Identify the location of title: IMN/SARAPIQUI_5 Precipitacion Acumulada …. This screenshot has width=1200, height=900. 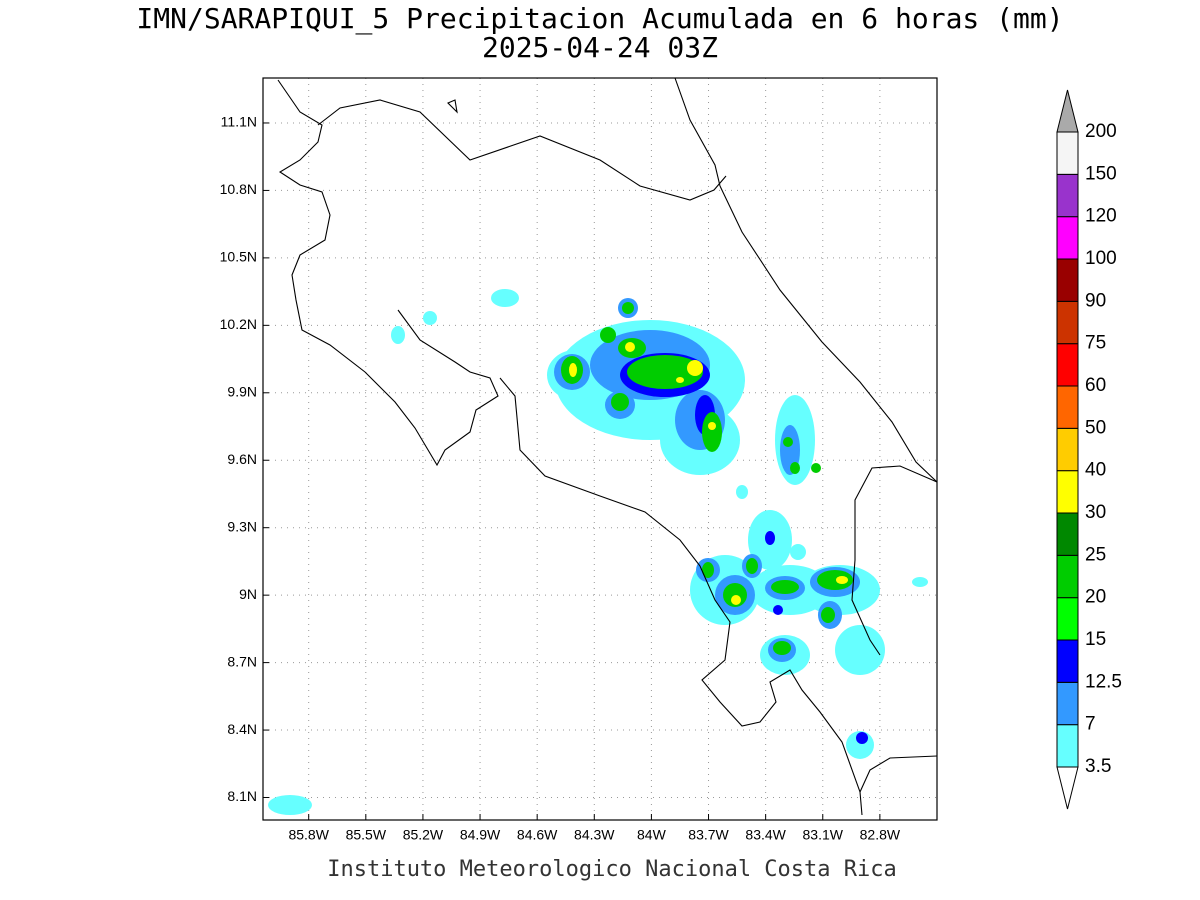
(599, 19).